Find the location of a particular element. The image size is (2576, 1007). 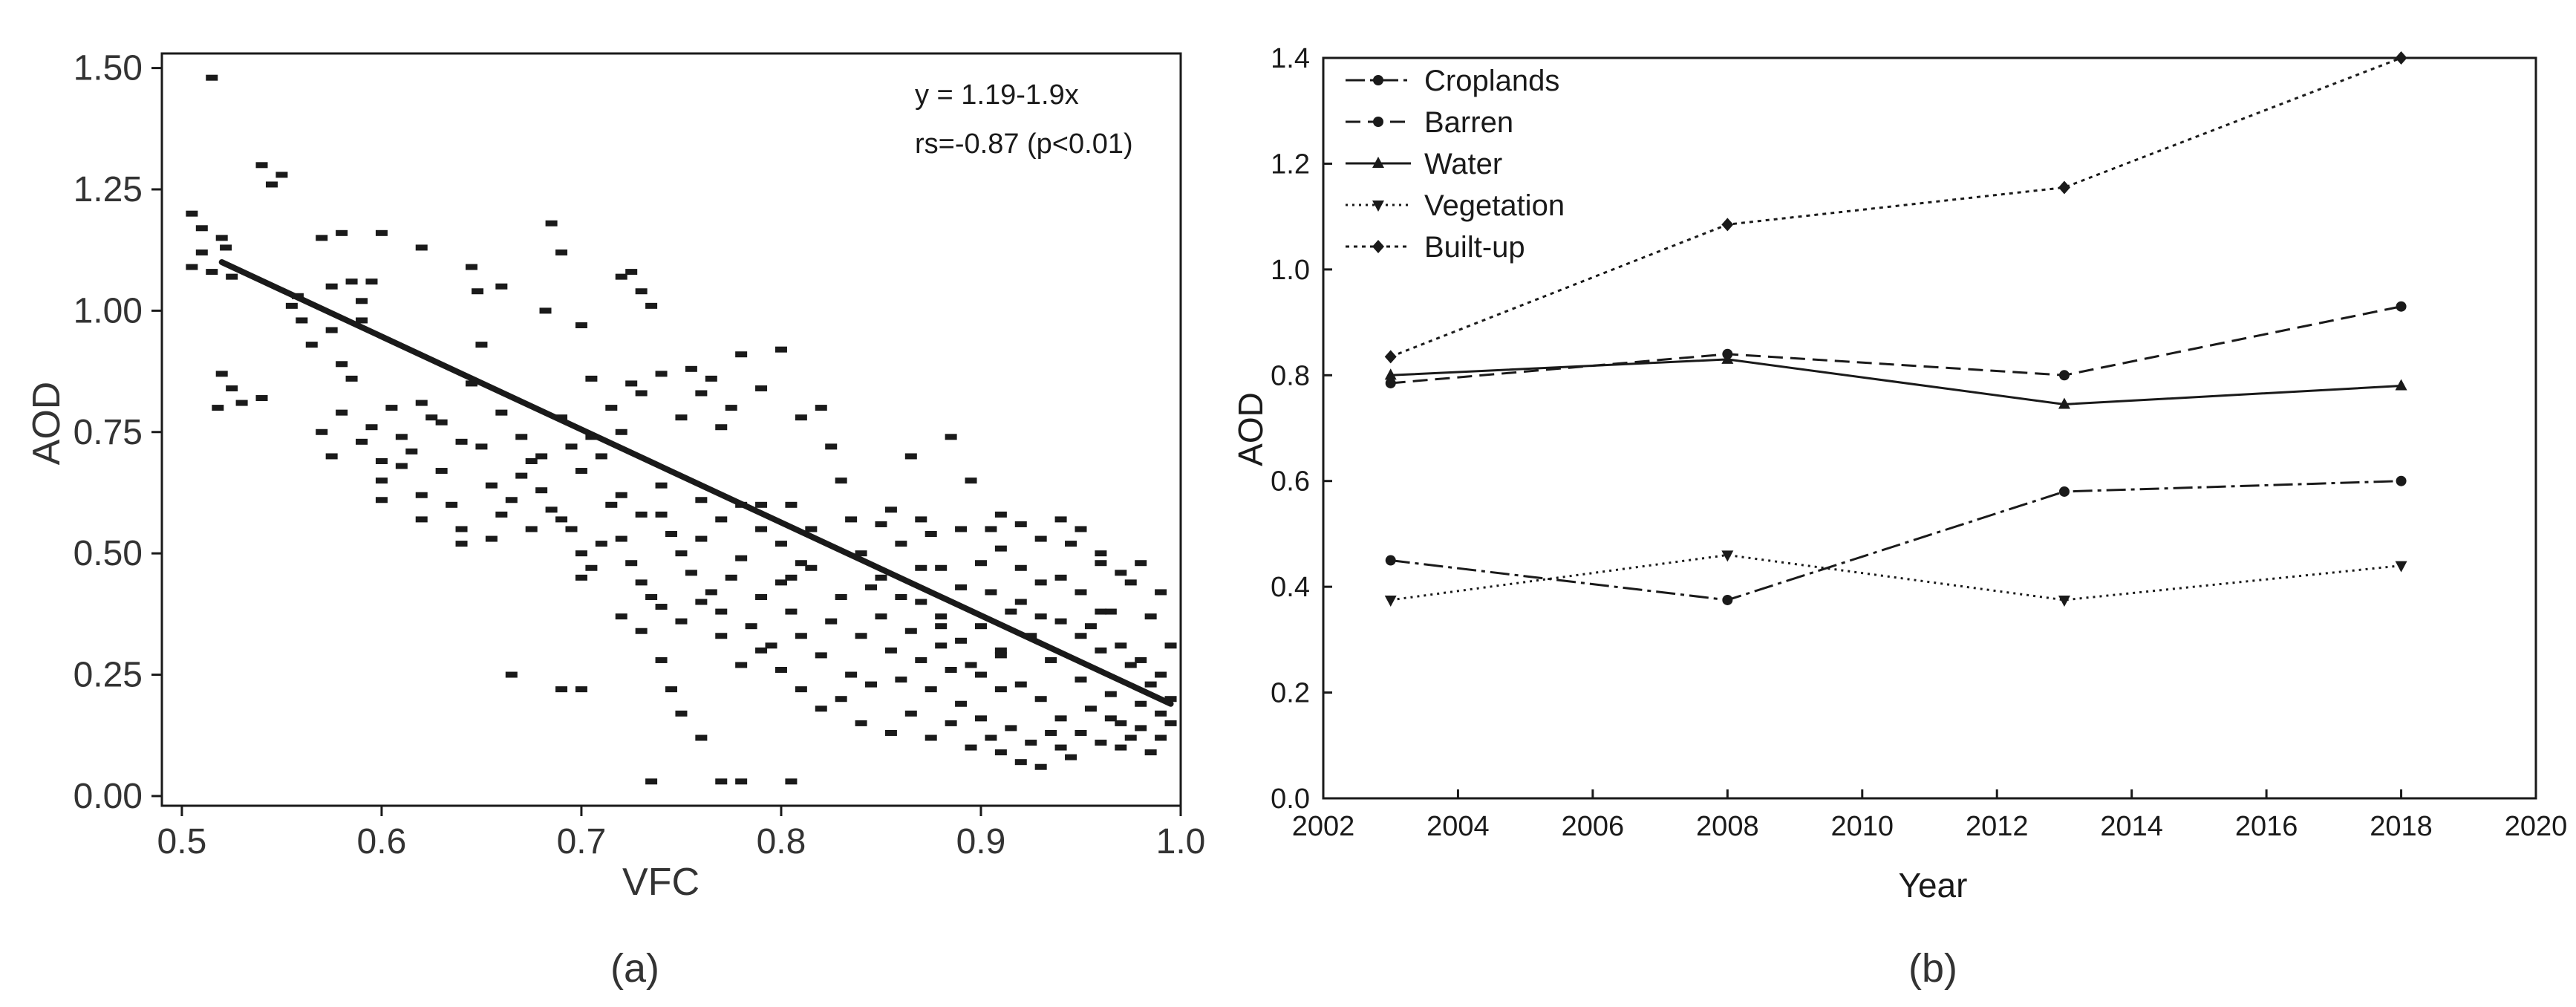

marker-barren is located at coordinates (2401, 306).